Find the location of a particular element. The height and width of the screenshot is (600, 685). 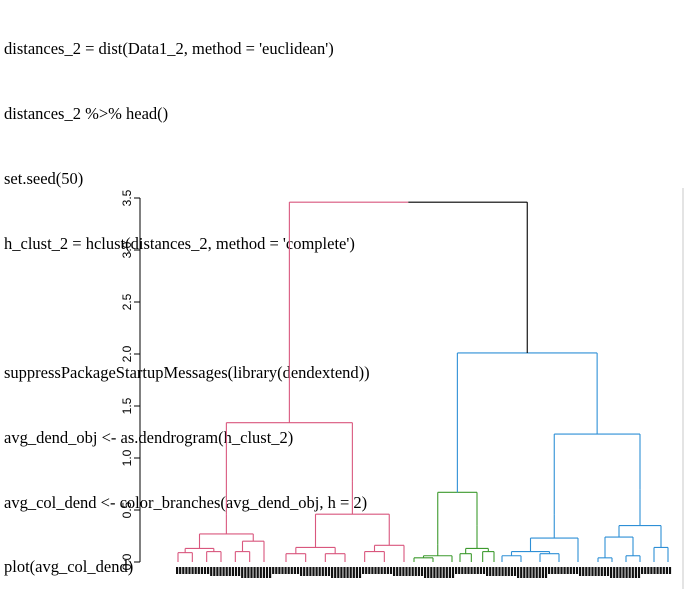

y-tick-label: 0.0 is located at coordinates (127, 561).